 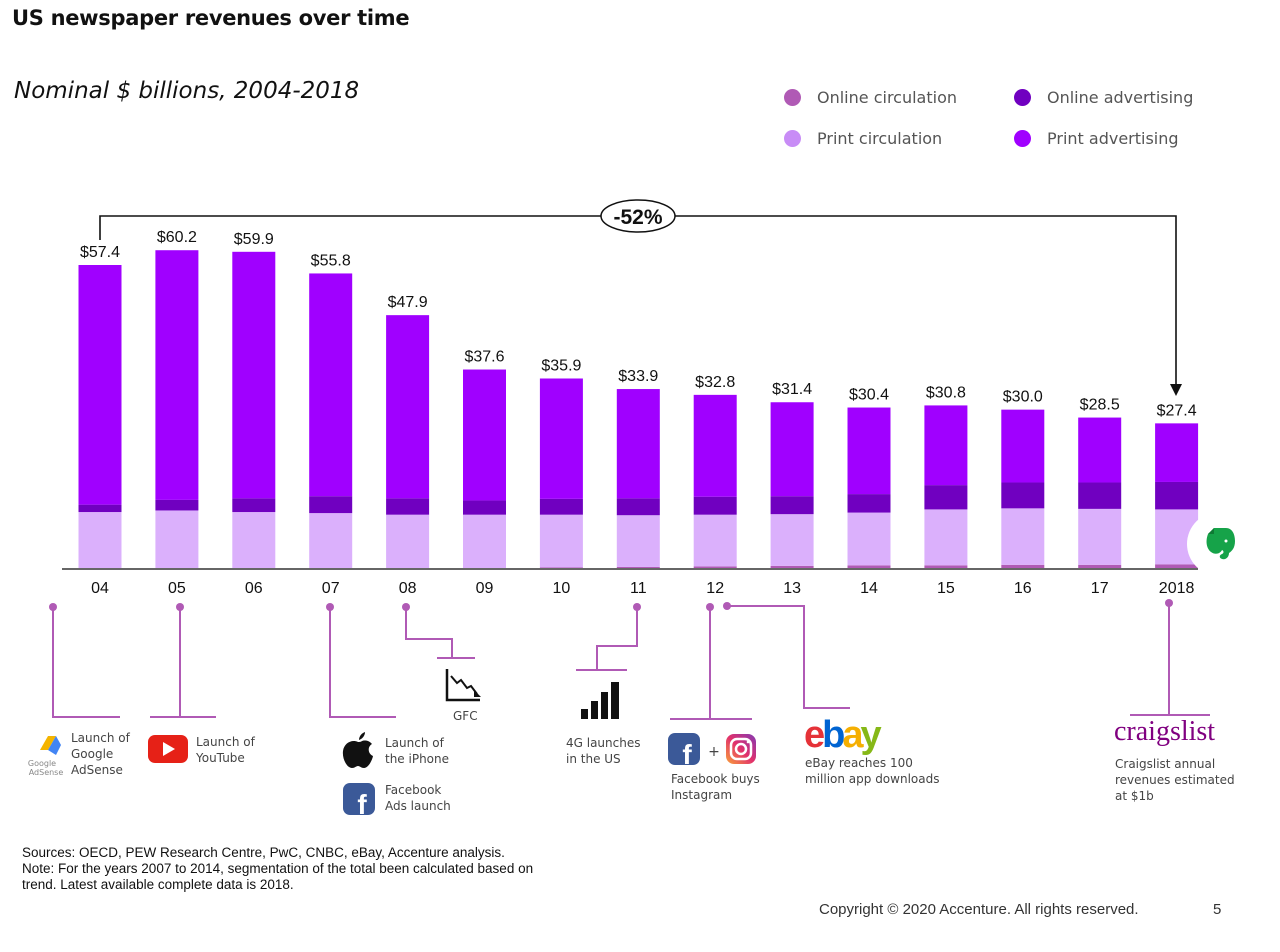 I want to click on x-tick-labels-group: 04 05 06 07 08 09 10 11 12 13 14 15 16 17 2018, so click(x=642, y=588).